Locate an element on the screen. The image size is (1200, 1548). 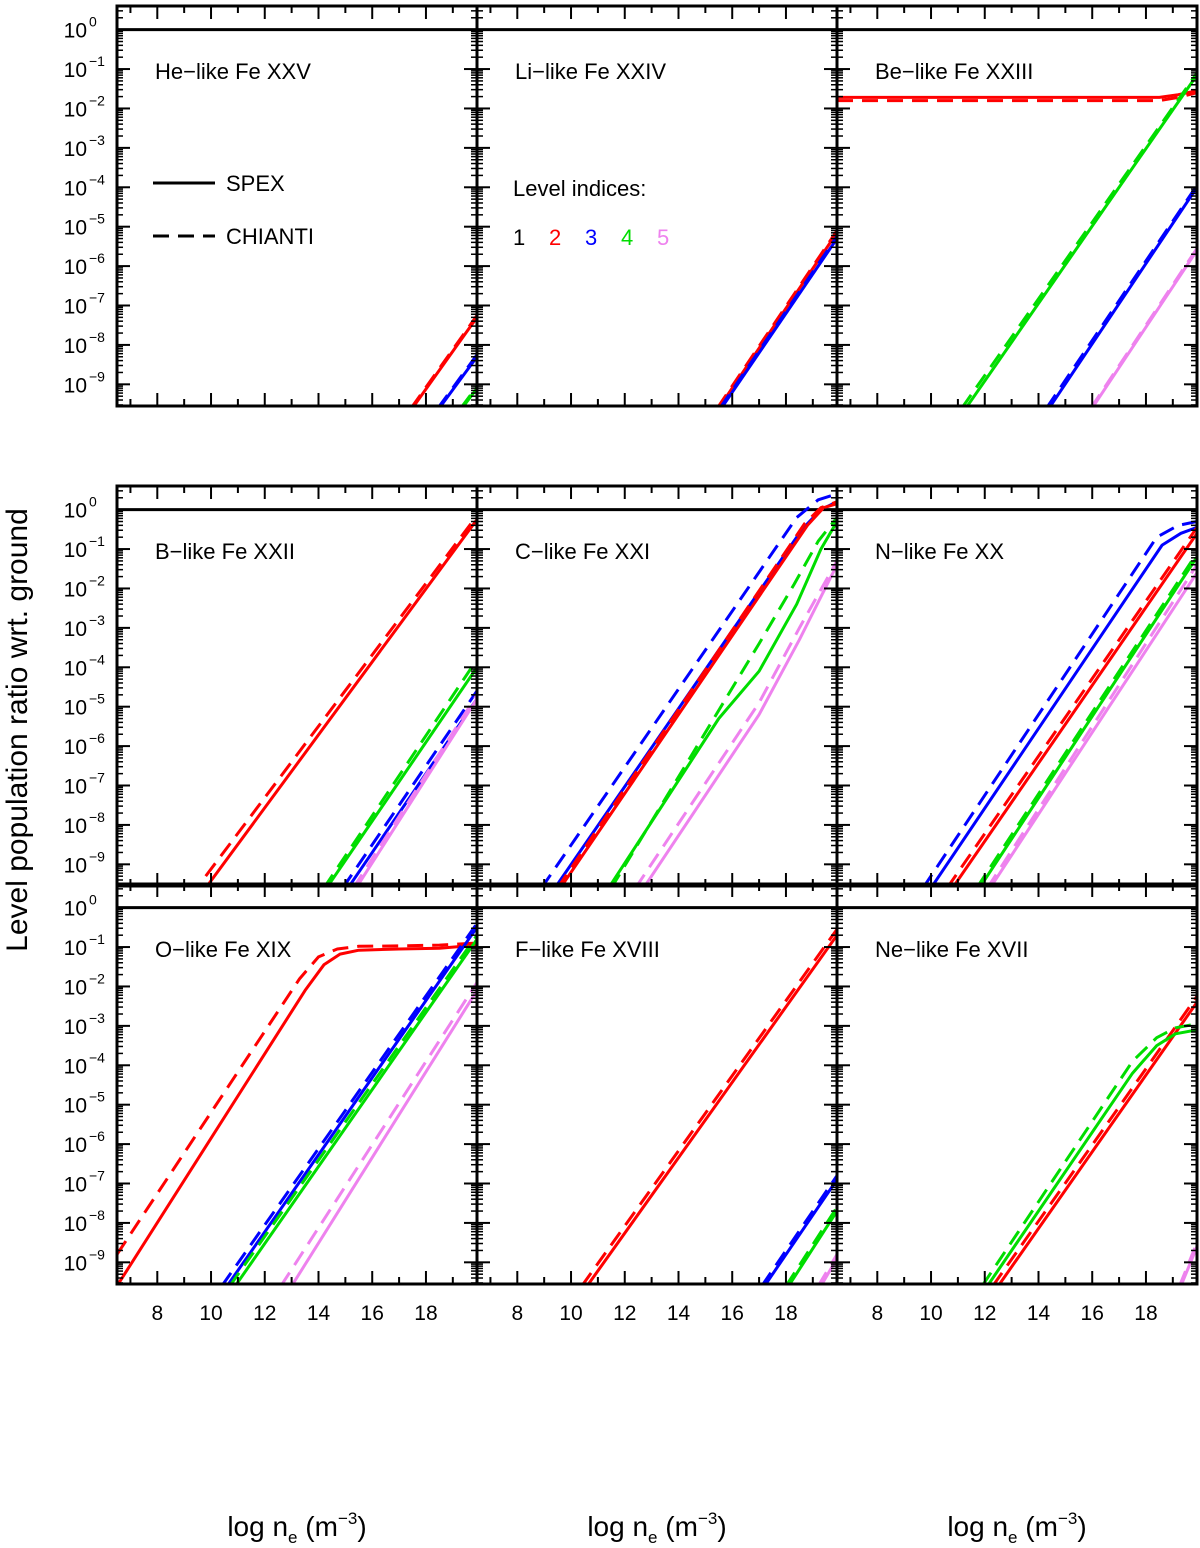
panel-title: B−like Fe XXII is located at coordinates (225, 551).